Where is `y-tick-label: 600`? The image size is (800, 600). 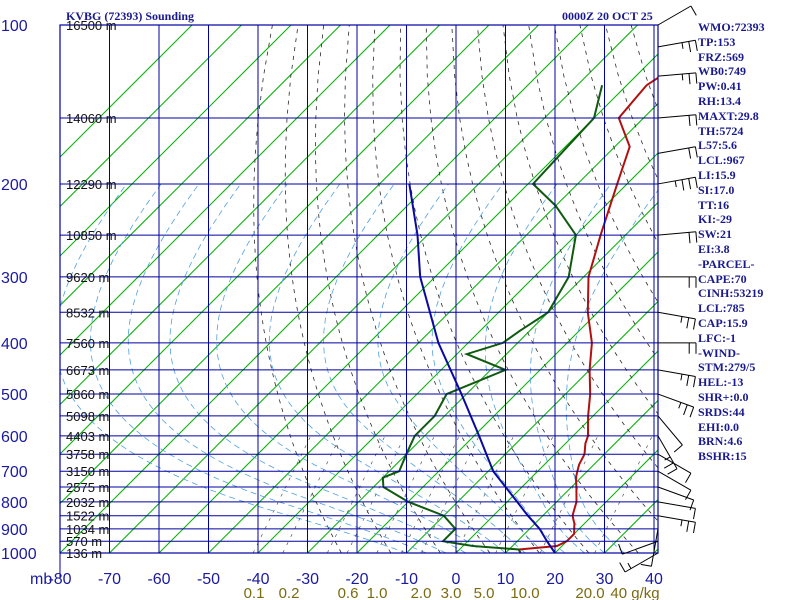 y-tick-label: 600 is located at coordinates (14, 437).